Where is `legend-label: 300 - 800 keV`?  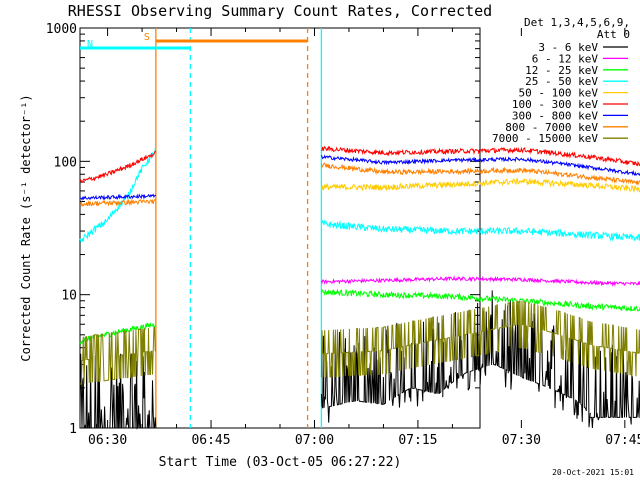
legend-label: 300 - 800 keV is located at coordinates (555, 115).